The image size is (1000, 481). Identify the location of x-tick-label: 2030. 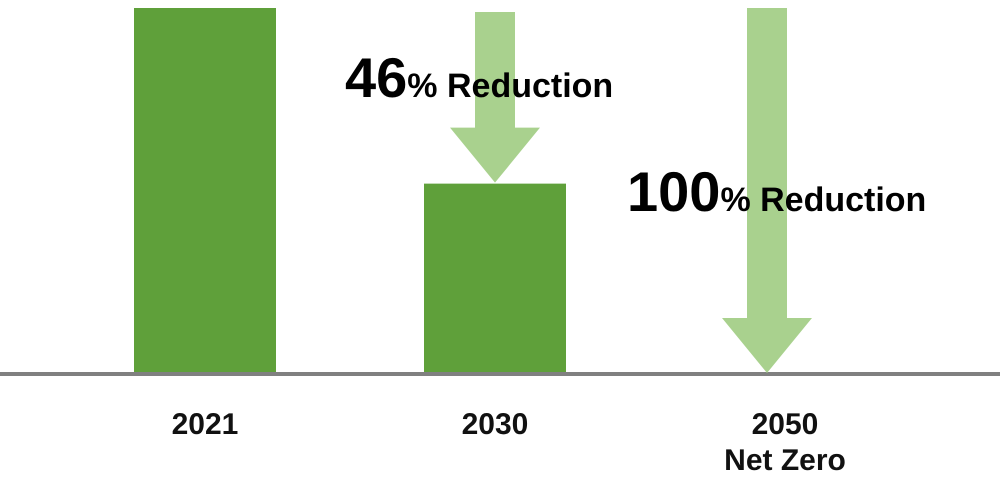
(495, 424).